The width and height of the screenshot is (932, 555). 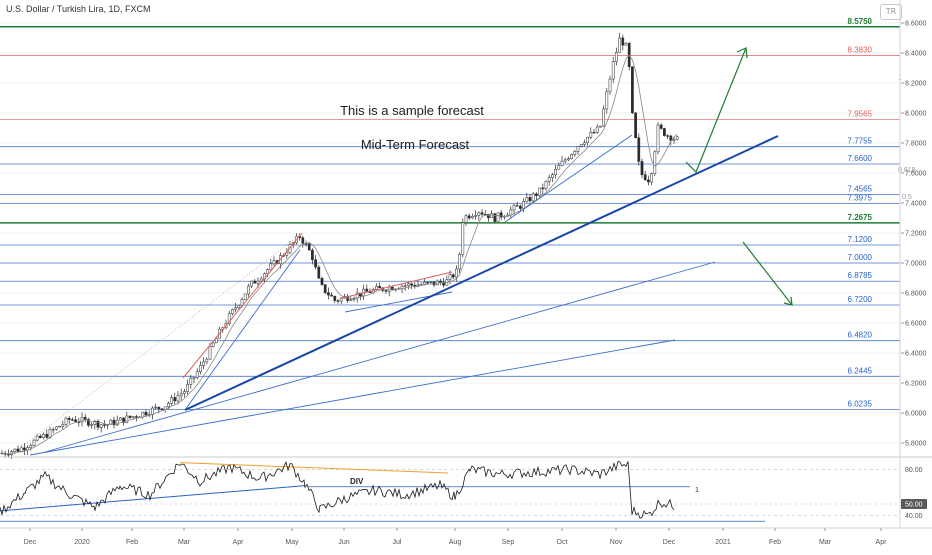 I want to click on price-tick-label-9: 6.8000, so click(x=916, y=294).